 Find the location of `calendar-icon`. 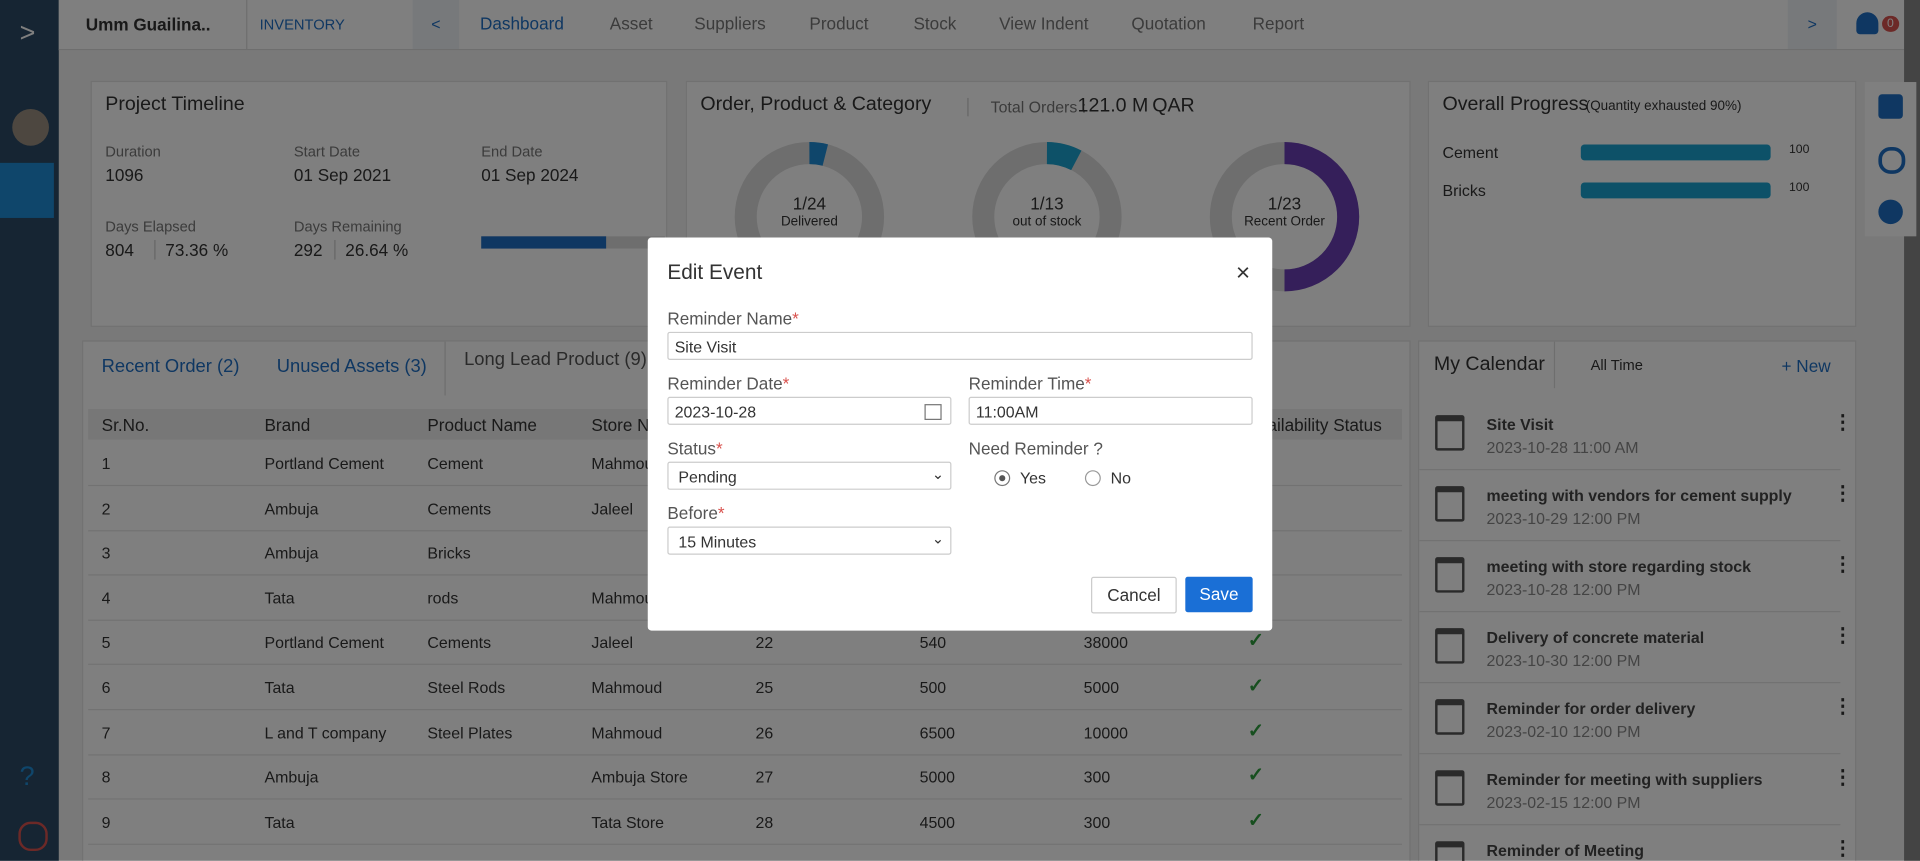

calendar-icon is located at coordinates (933, 412).